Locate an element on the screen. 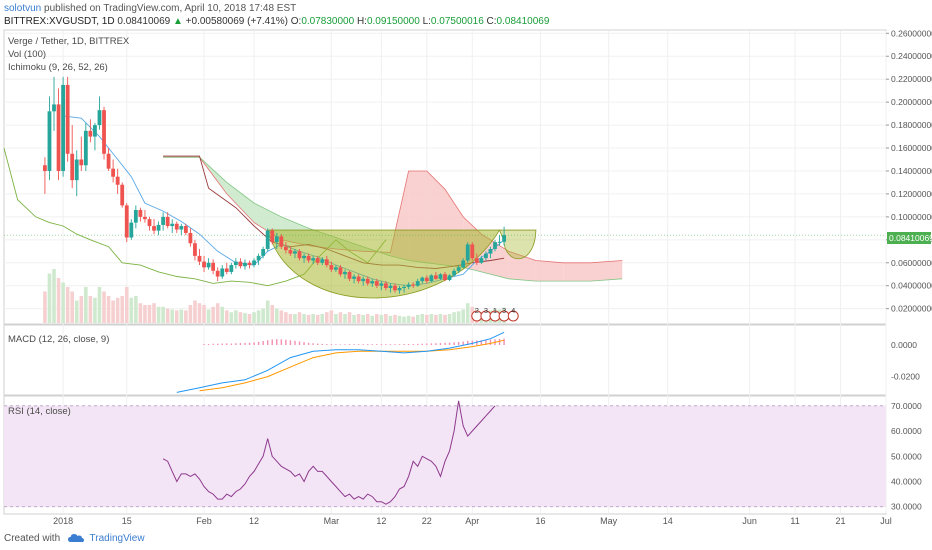  tradingview-brand: TradingView is located at coordinates (117, 538).